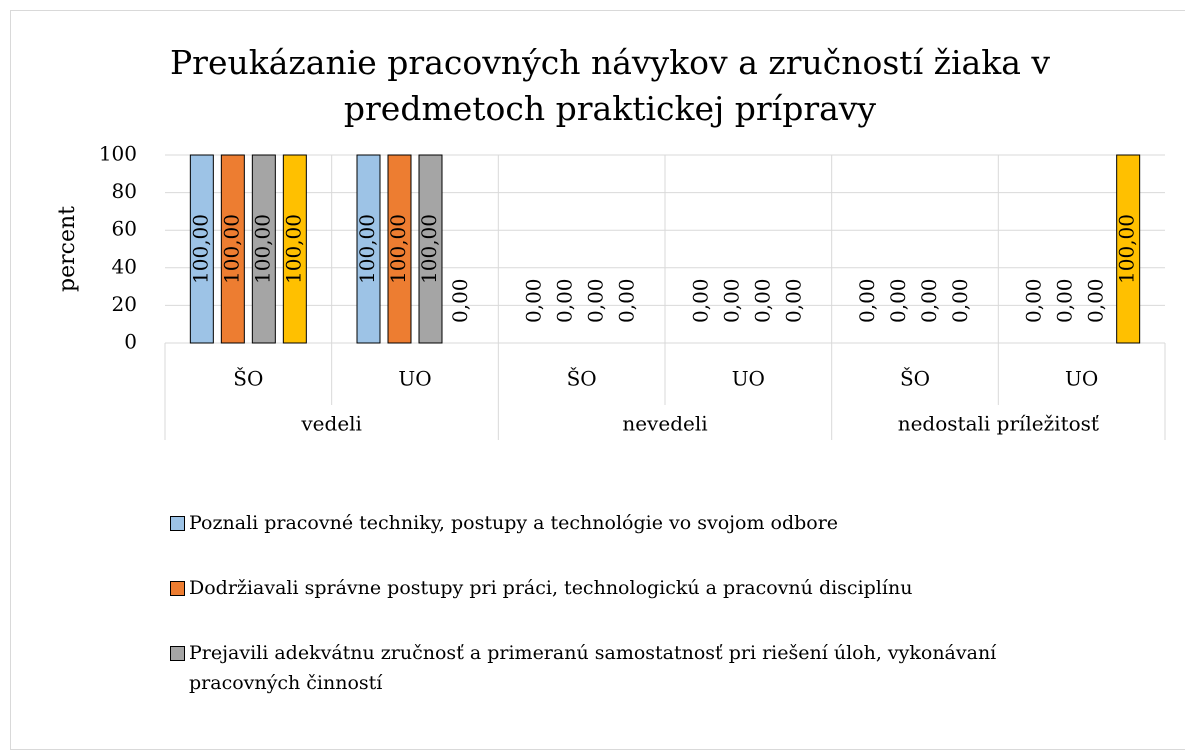 Image resolution: width=1185 pixels, height=750 pixels. Describe the element at coordinates (124, 191) in the screenshot. I see `y-tick-label: 80` at that location.